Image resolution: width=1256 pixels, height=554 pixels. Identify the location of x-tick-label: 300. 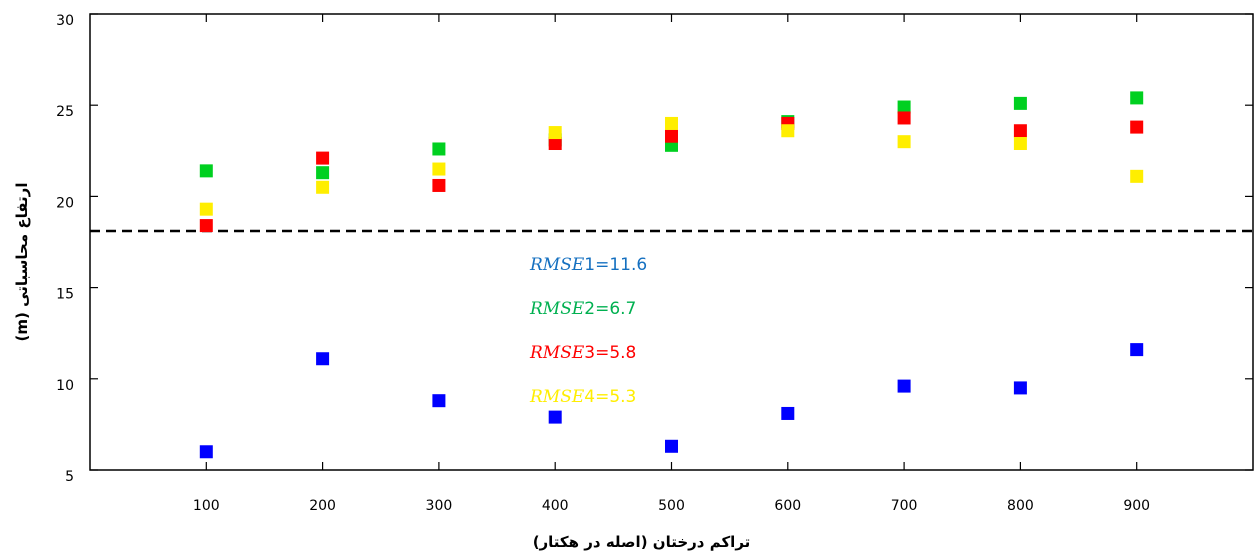
(439, 506).